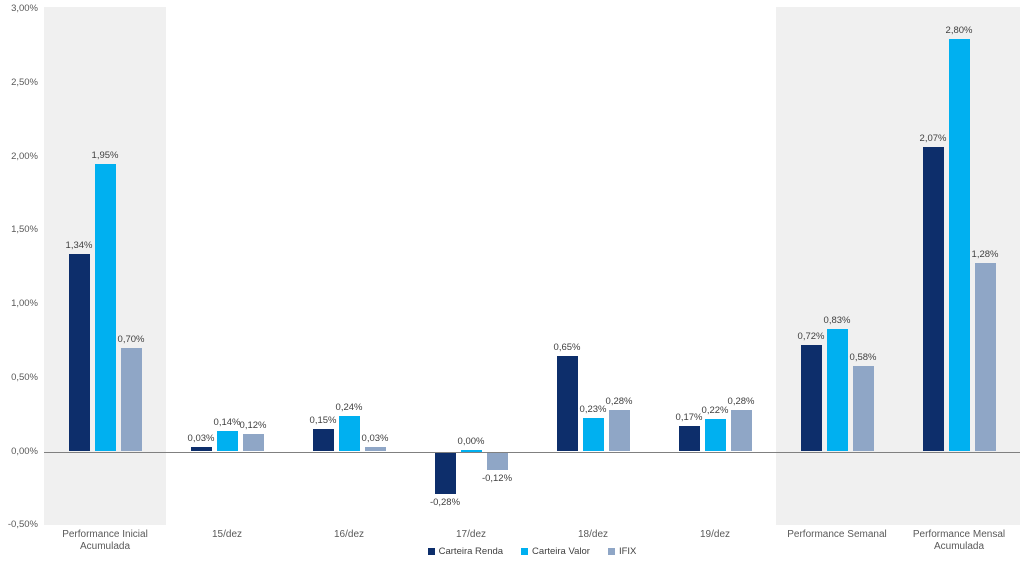 The width and height of the screenshot is (1024, 568). I want to click on bar-value-label: 0,83%, so click(837, 321).